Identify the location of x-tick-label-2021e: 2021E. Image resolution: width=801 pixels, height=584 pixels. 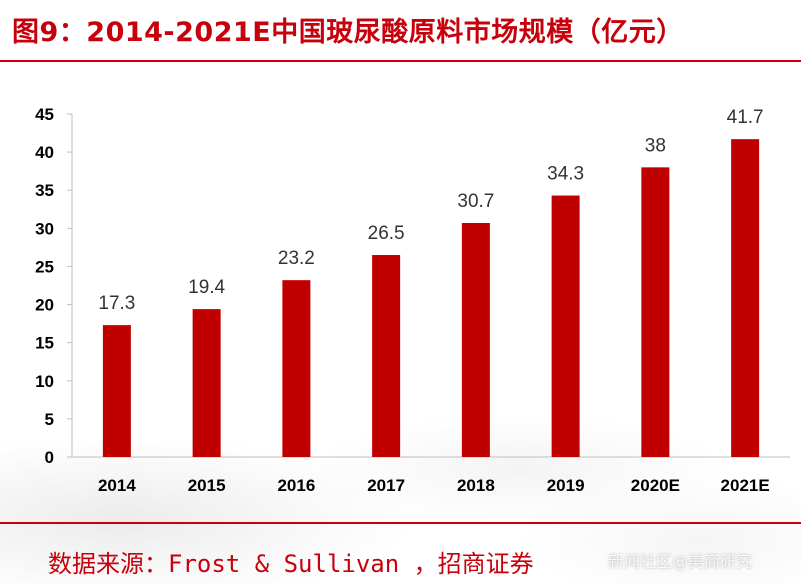
(745, 485).